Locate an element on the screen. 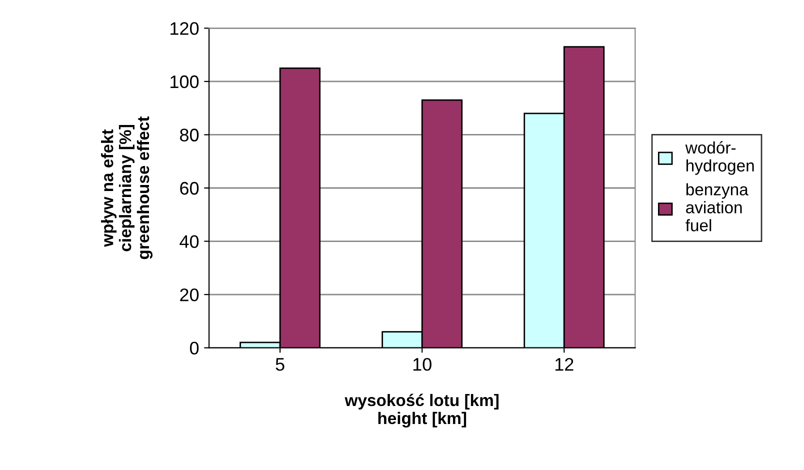 The width and height of the screenshot is (804, 470). x-tick-label: 5 is located at coordinates (280, 364).